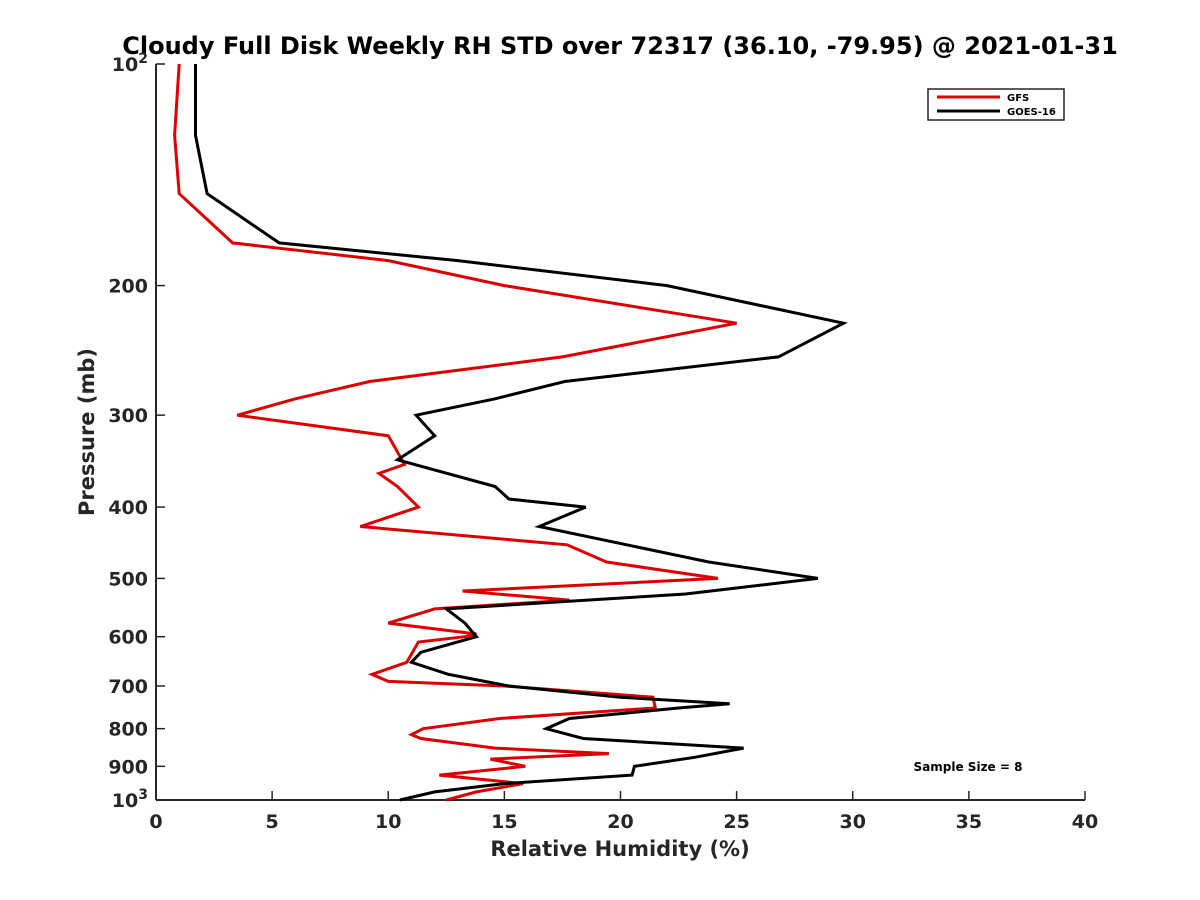 The image size is (1200, 900). What do you see at coordinates (128, 579) in the screenshot?
I see `y-tick-label: 500` at bounding box center [128, 579].